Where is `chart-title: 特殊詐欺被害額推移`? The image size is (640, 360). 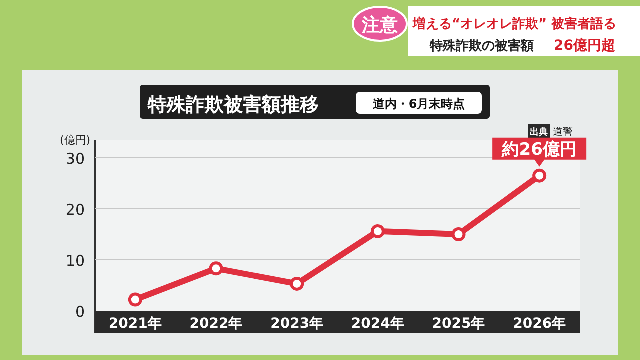
chart-title: 特殊詐欺被害額推移 is located at coordinates (233, 105).